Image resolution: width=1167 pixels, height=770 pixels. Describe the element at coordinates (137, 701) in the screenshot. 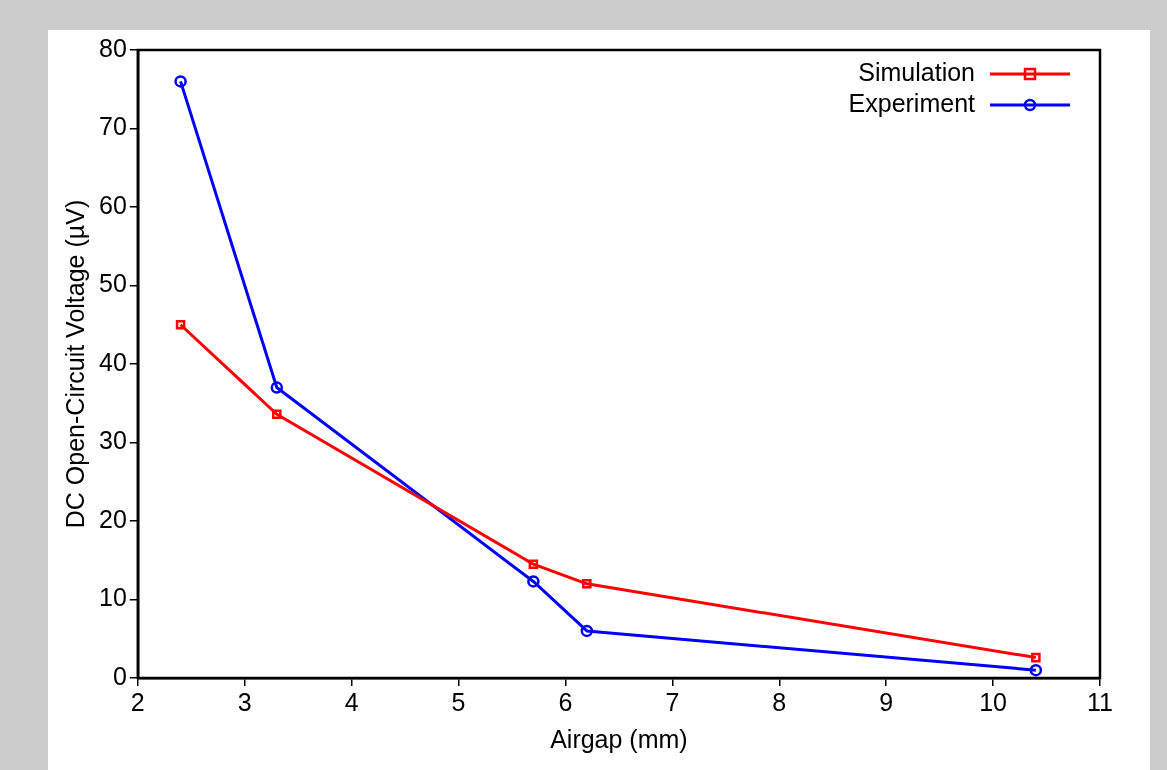

I see `x-tick-label: 2` at that location.